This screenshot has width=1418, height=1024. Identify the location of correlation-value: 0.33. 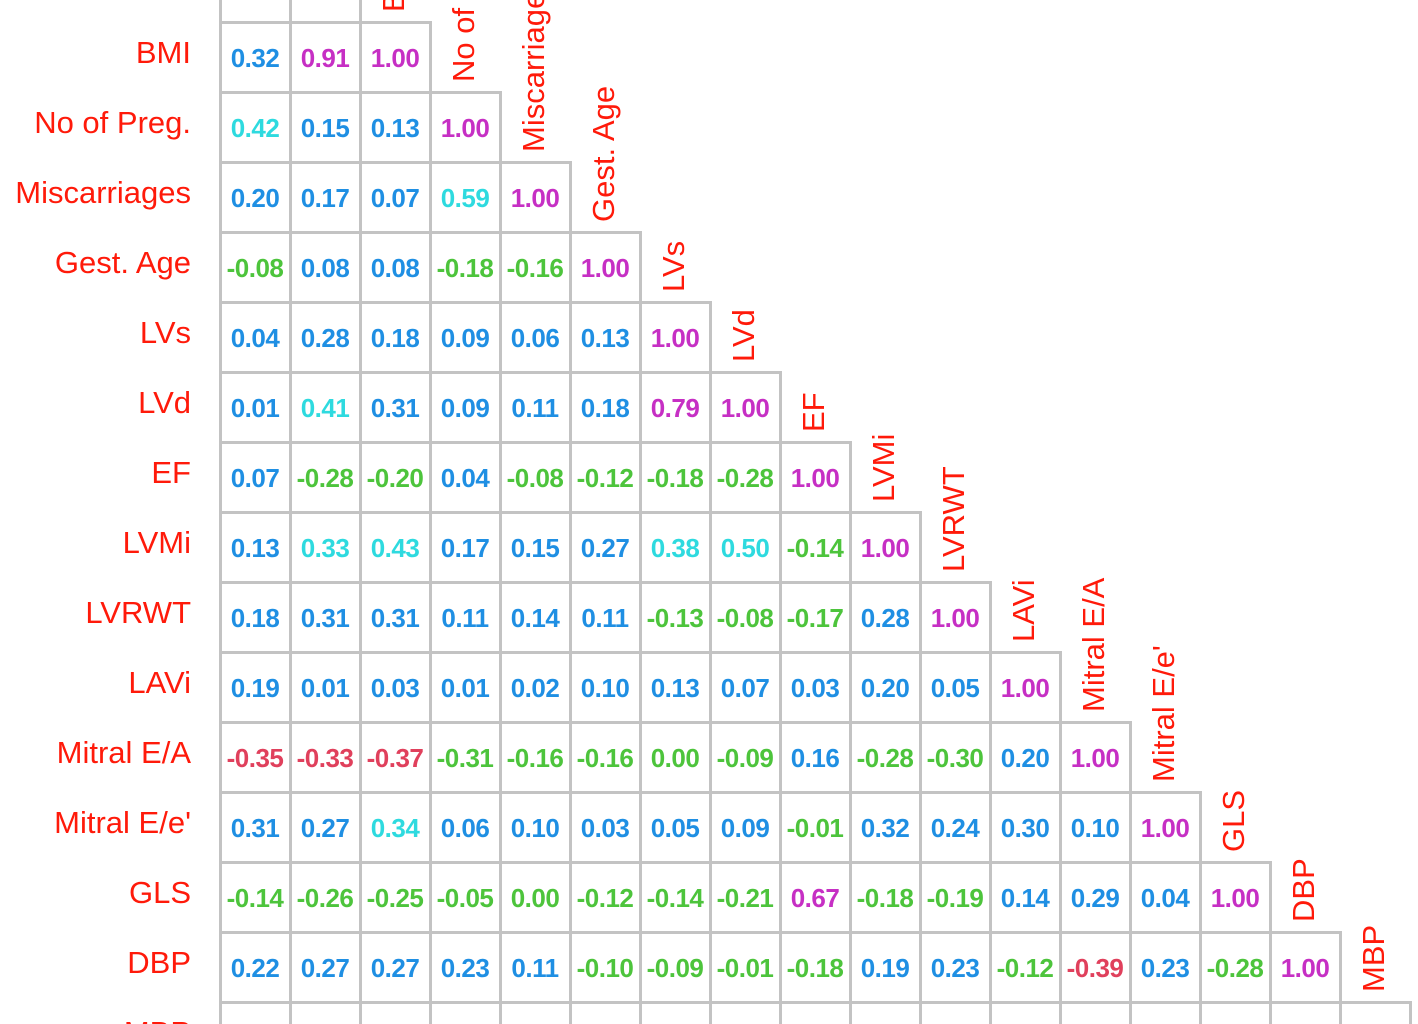
(325, 548).